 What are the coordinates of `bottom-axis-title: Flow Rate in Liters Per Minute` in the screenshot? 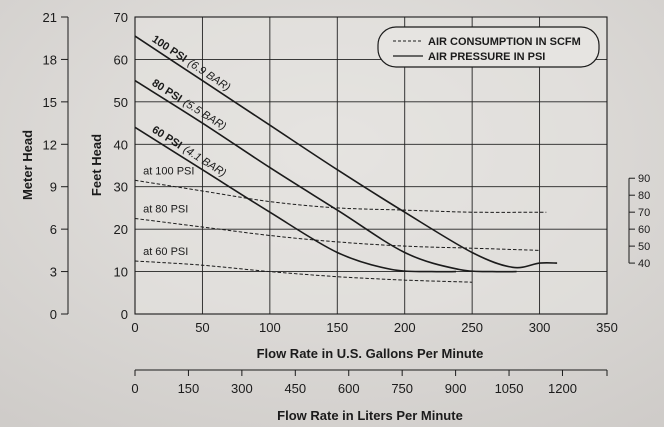 It's located at (370, 415).